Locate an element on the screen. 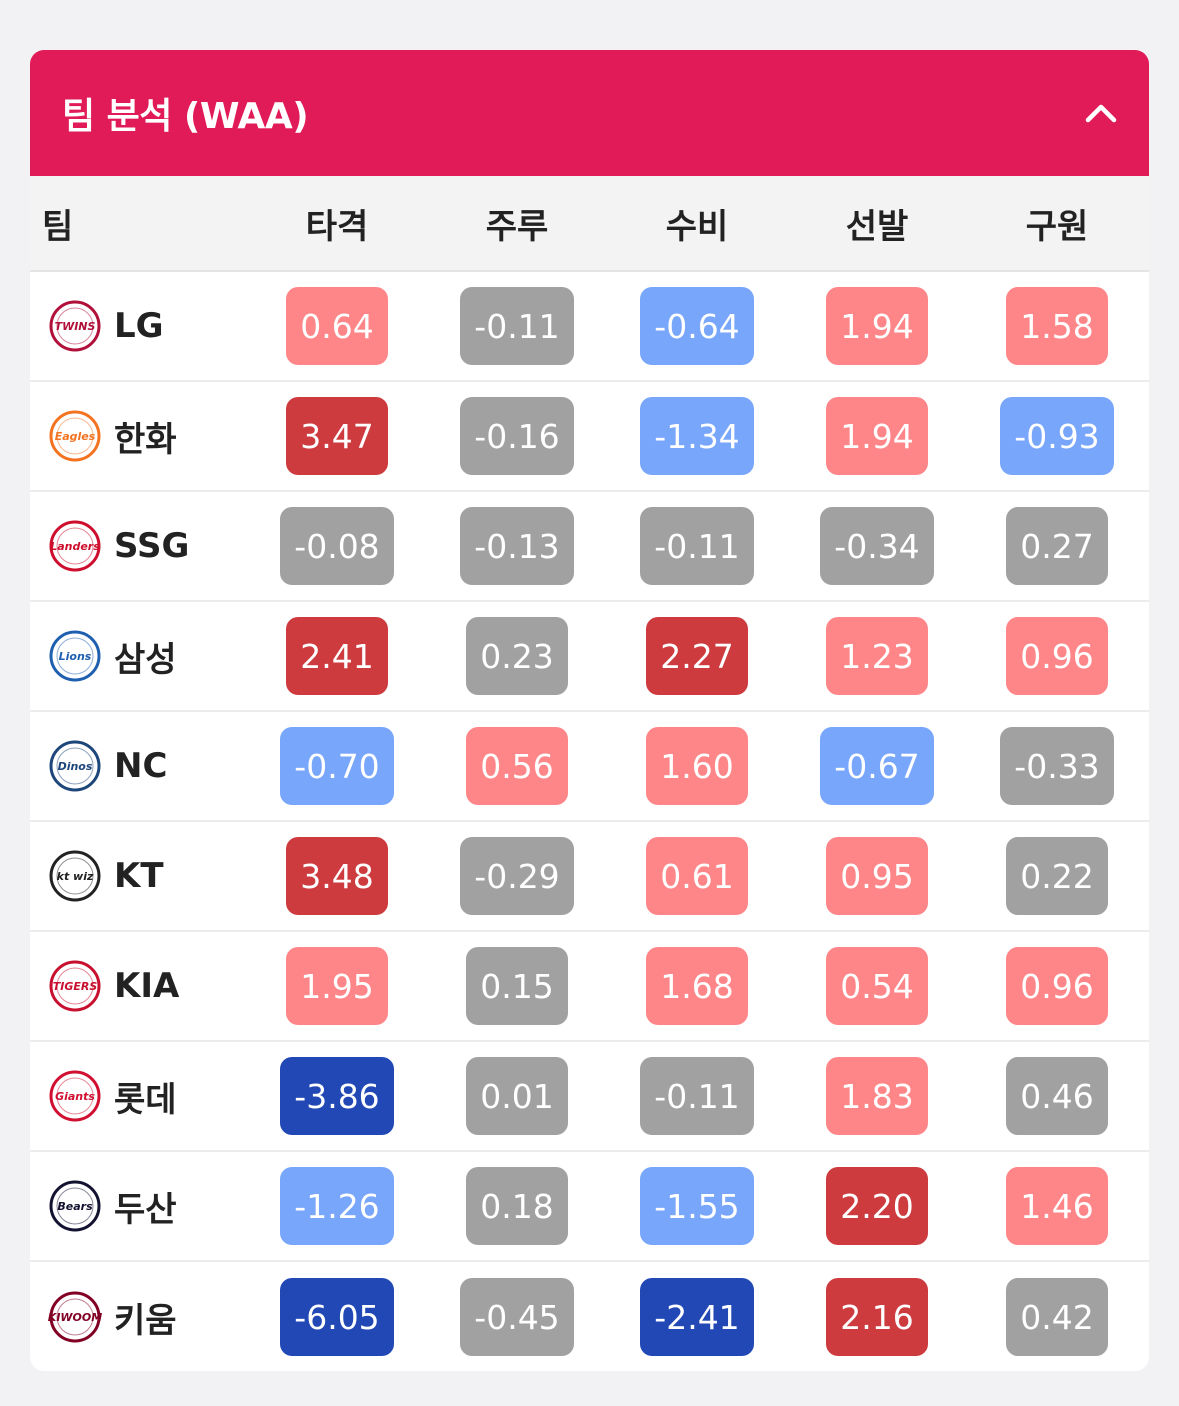 Image resolution: width=1179 pixels, height=1406 pixels. team-cell: kt wiz KT is located at coordinates (138, 876).